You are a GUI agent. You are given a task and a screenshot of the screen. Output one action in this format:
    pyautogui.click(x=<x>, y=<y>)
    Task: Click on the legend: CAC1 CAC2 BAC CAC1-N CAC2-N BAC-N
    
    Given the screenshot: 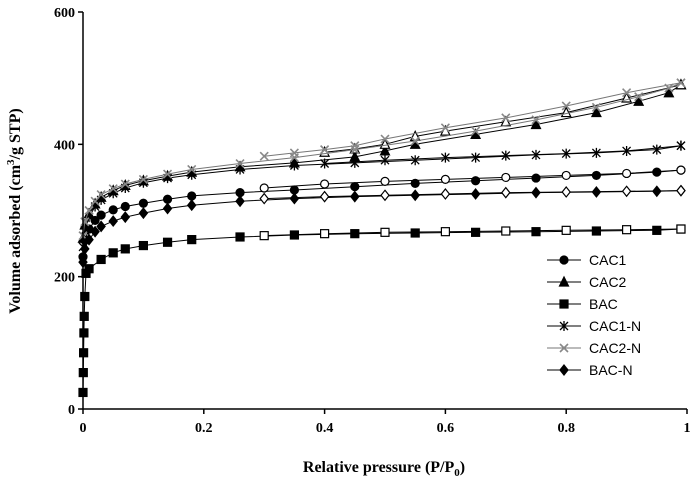 What is the action you would take?
    pyautogui.click(x=594, y=315)
    